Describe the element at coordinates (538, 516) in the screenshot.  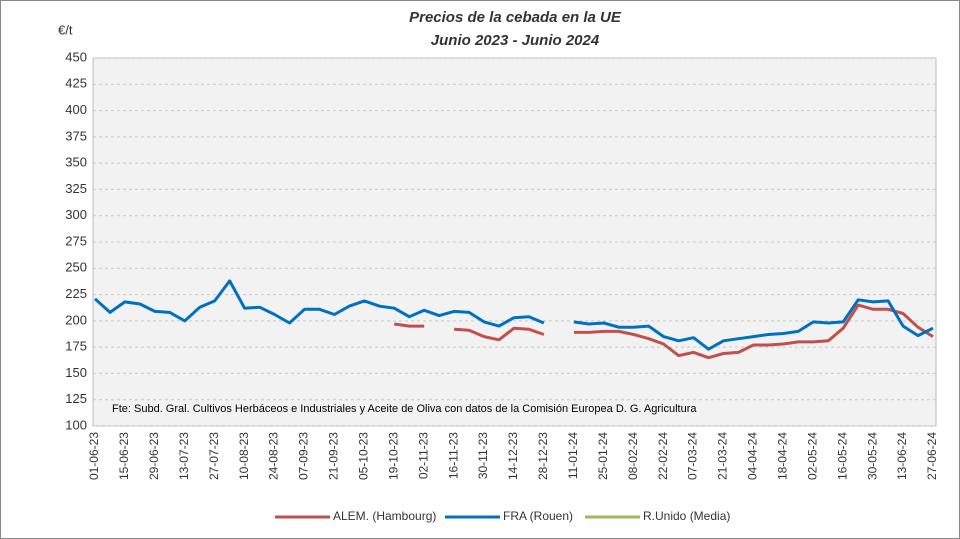
I see `legend-label: FRA (Rouen)` at that location.